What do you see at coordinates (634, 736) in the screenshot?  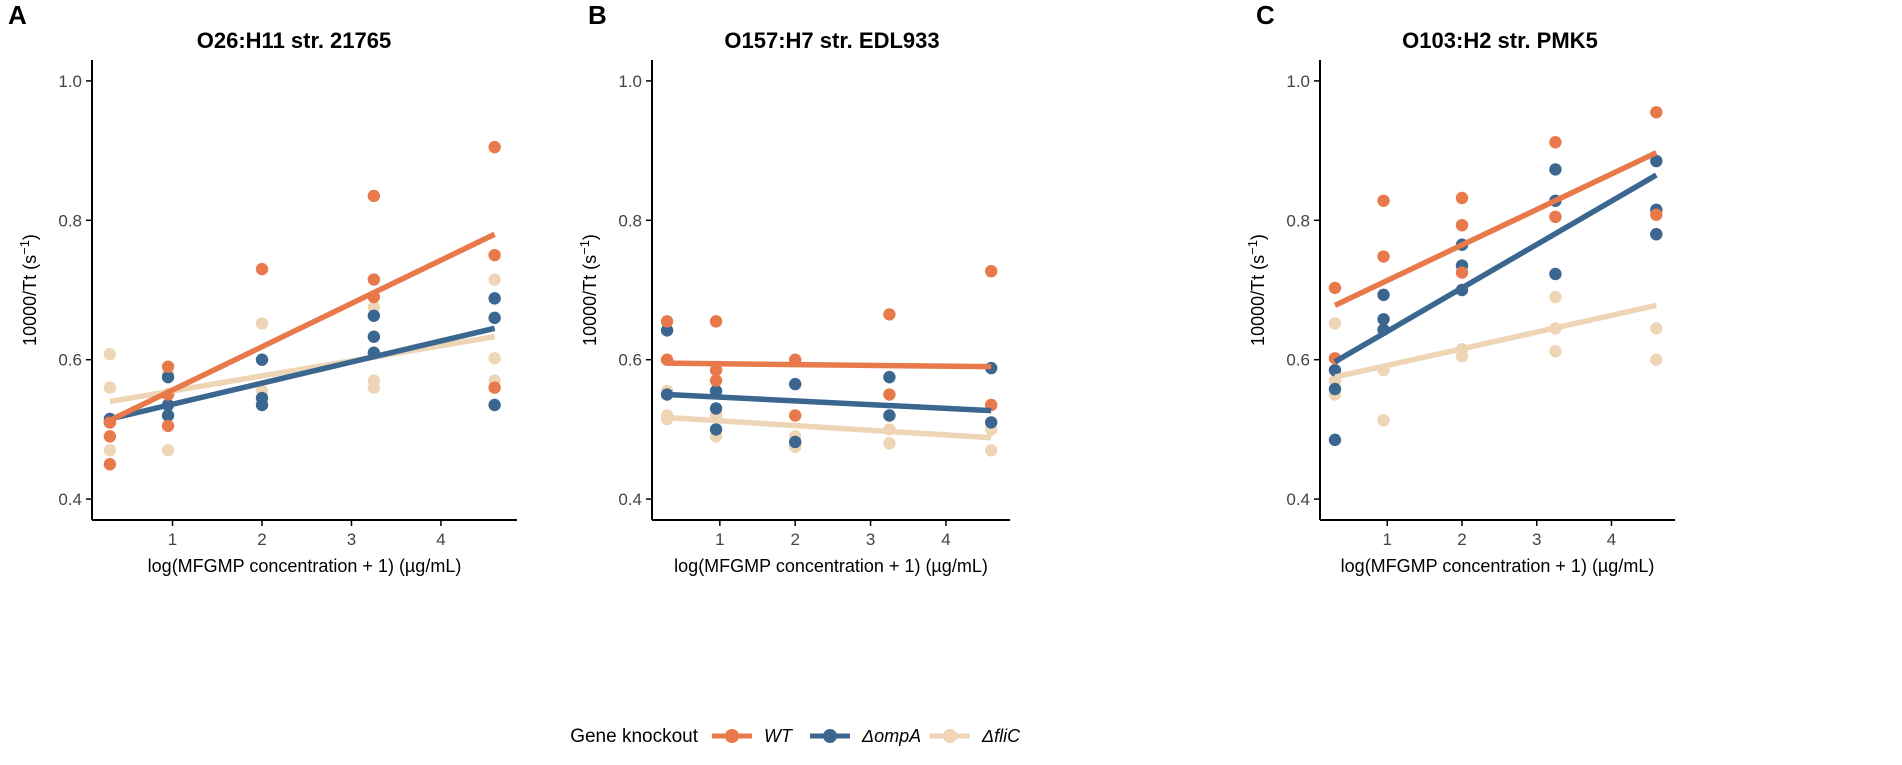 I see `legend-title: Gene knockout` at bounding box center [634, 736].